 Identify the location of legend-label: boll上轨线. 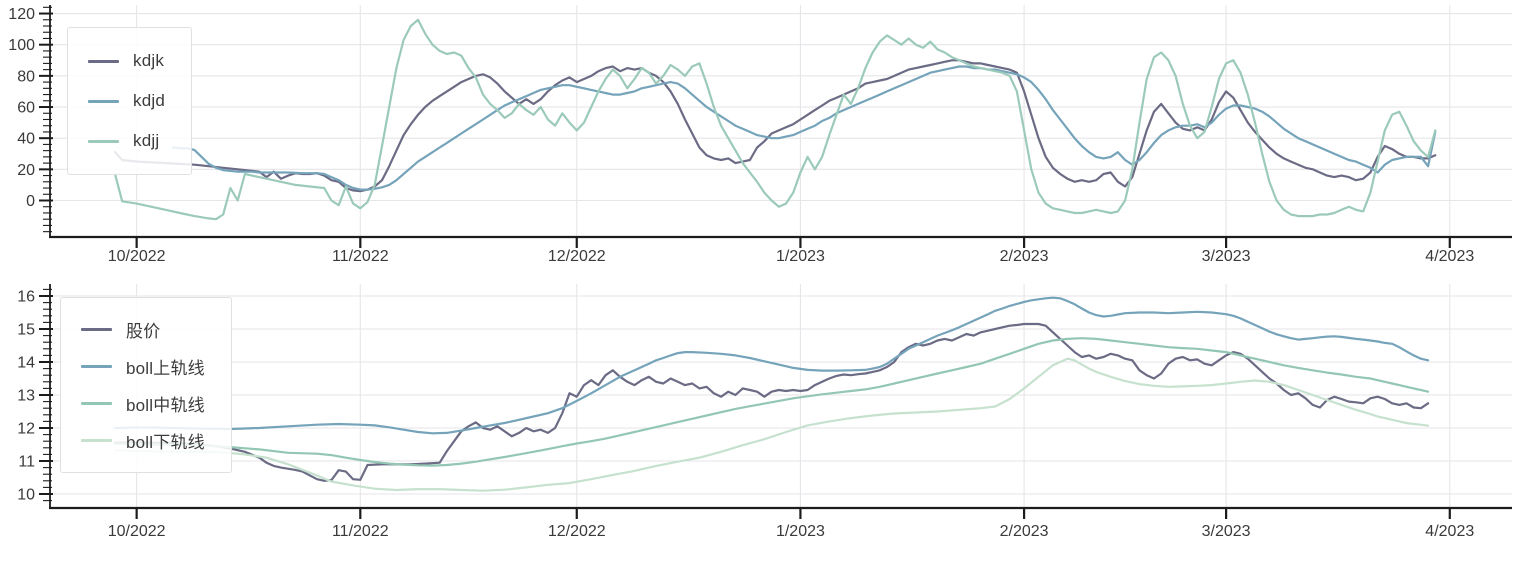
(165, 368).